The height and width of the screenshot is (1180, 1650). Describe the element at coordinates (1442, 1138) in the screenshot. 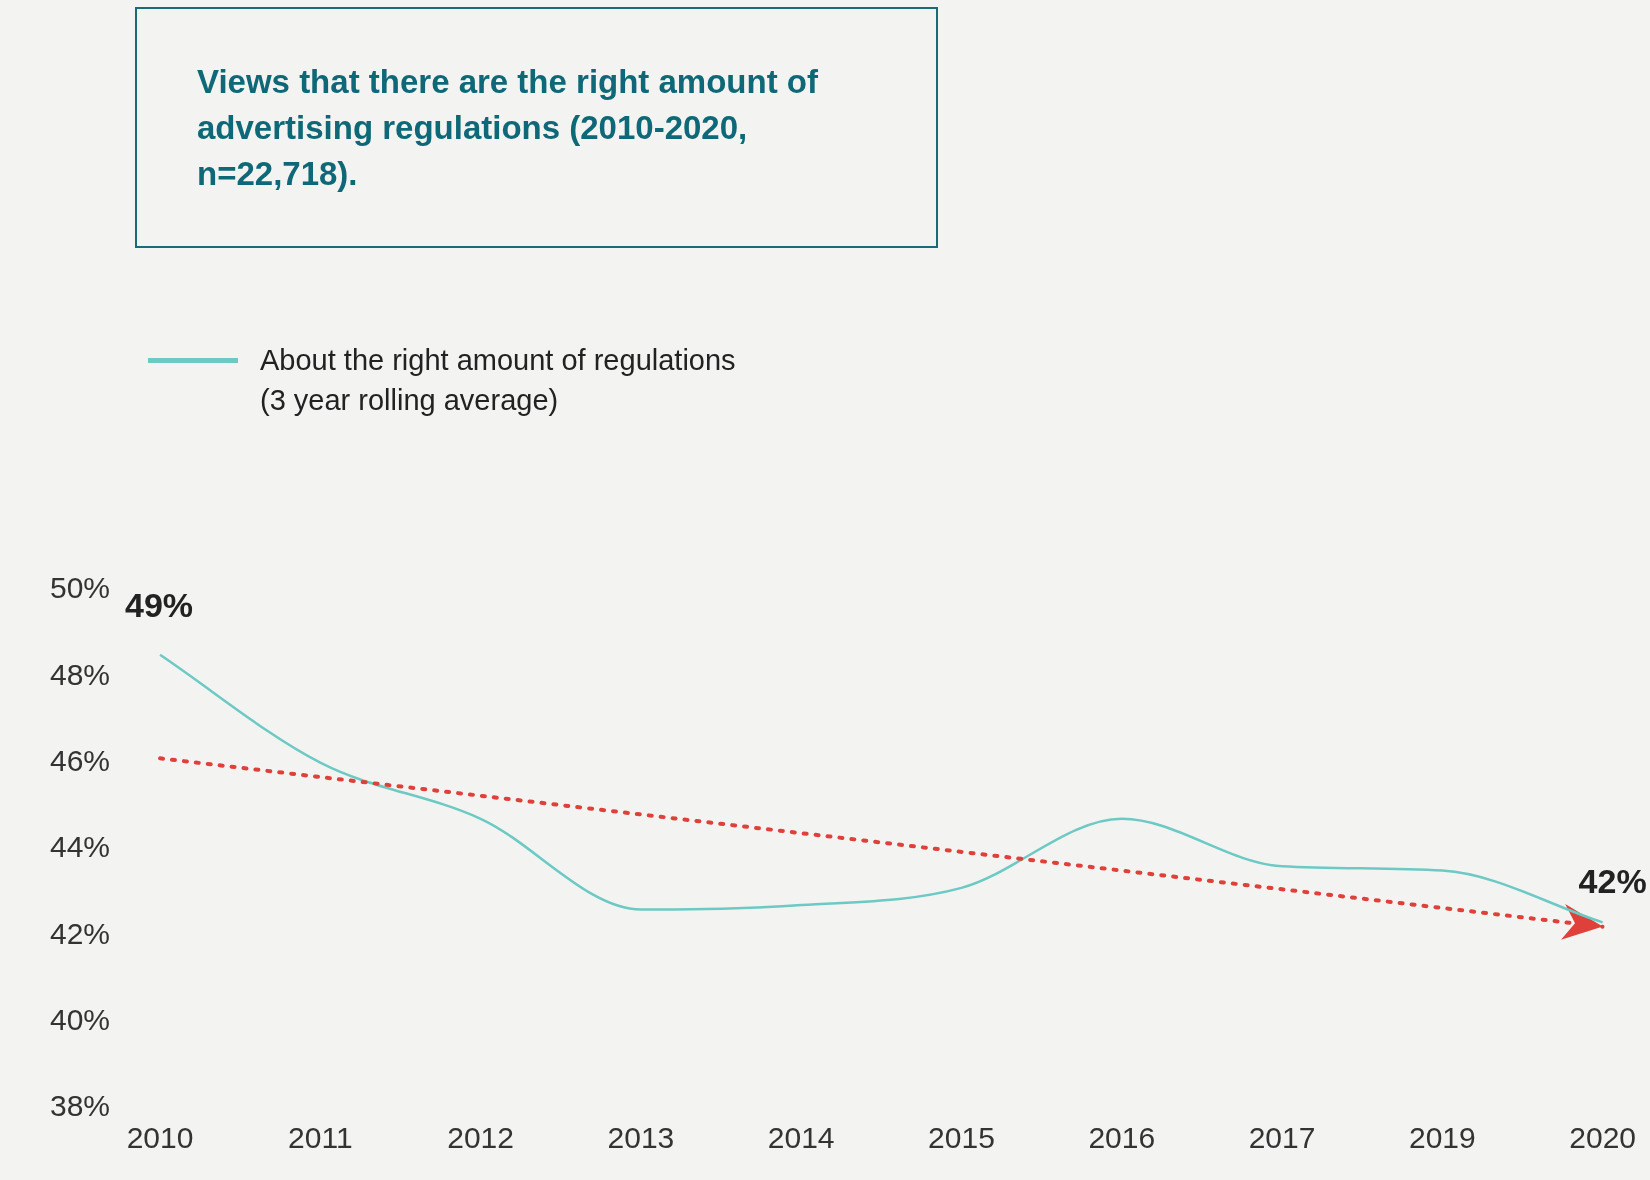

I see `x-tick-label: 2019` at that location.